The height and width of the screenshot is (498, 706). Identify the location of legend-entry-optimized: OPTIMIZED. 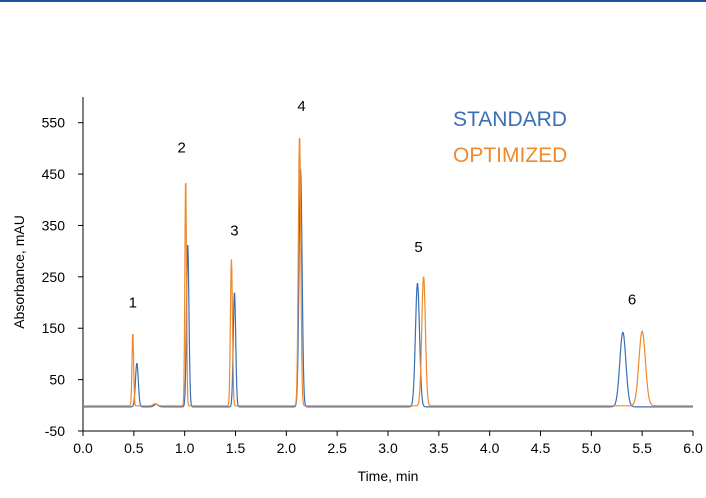
(510, 155).